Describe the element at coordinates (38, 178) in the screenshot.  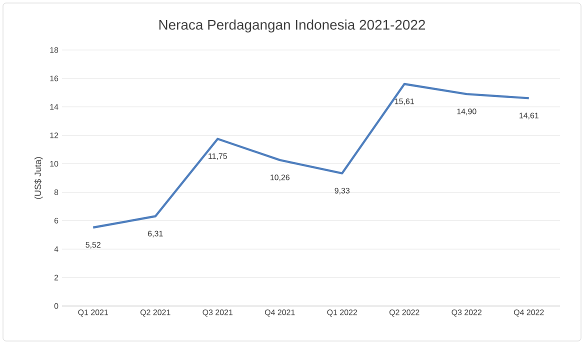
I see `y-axis-title: (US$ Juta)` at that location.